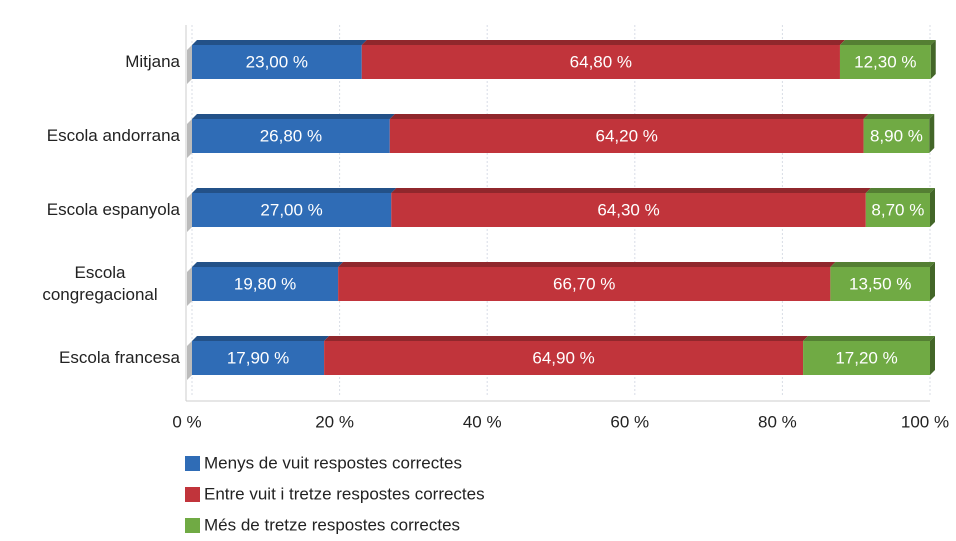 The height and width of the screenshot is (541, 956). I want to click on data-label: 23,00 %, so click(277, 61).